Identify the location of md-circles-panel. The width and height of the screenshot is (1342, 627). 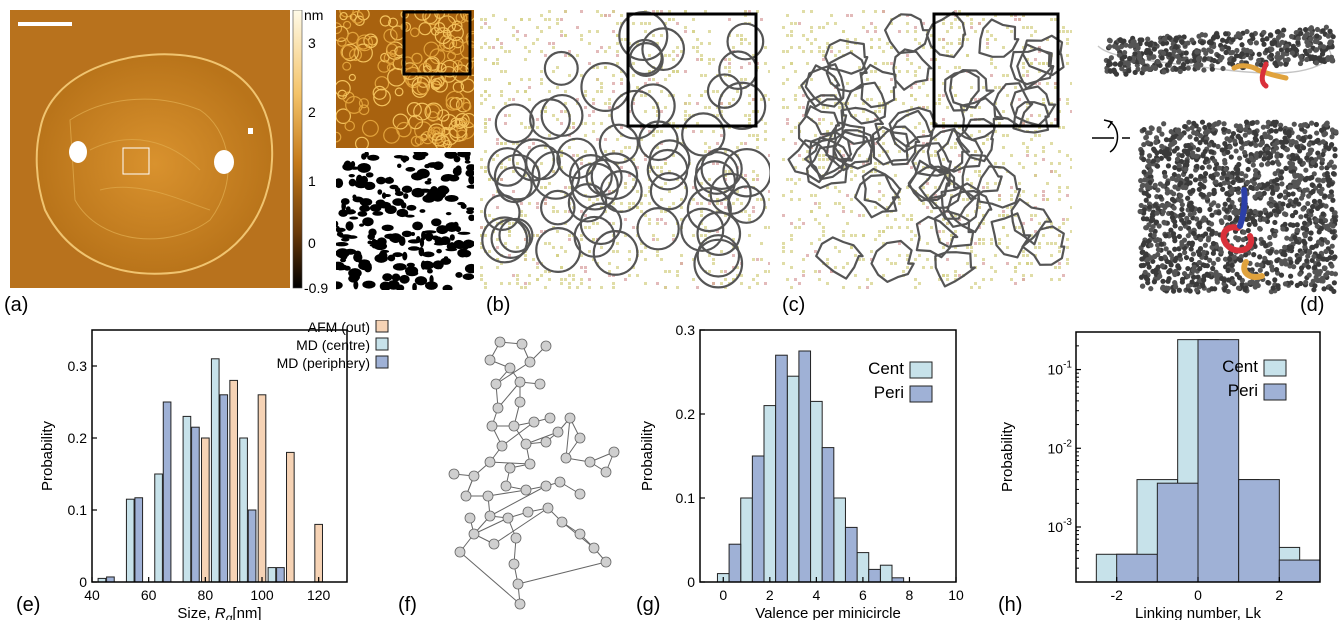
(625, 150).